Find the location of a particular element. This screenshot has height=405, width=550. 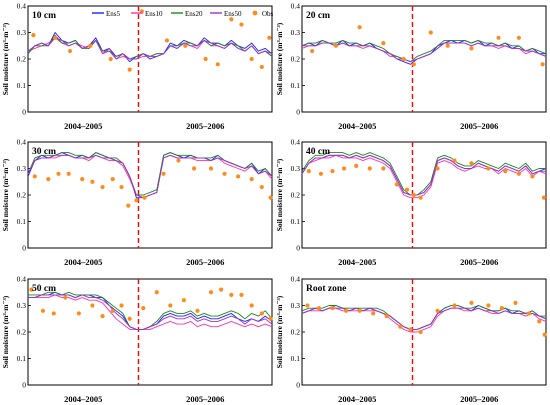

panel-title: 40 cm is located at coordinates (318, 152).